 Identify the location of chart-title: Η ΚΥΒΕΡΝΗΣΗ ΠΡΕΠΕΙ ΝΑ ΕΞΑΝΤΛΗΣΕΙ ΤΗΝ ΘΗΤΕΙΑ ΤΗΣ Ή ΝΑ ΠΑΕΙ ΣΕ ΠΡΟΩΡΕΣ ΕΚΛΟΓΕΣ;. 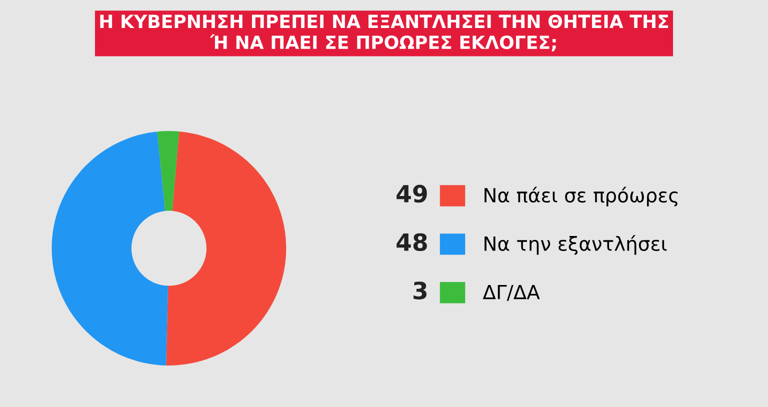
(384, 33).